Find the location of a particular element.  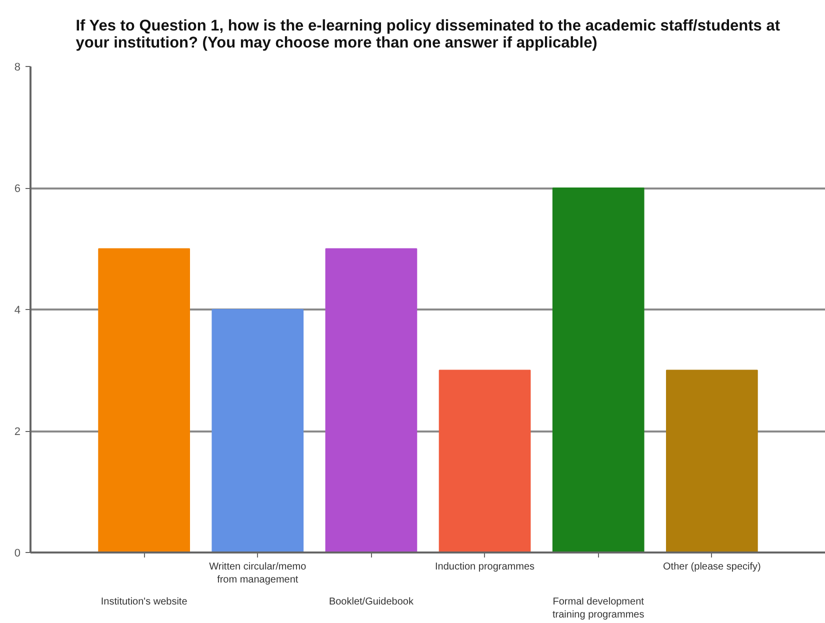

y-tick-label: 0 is located at coordinates (17, 554).